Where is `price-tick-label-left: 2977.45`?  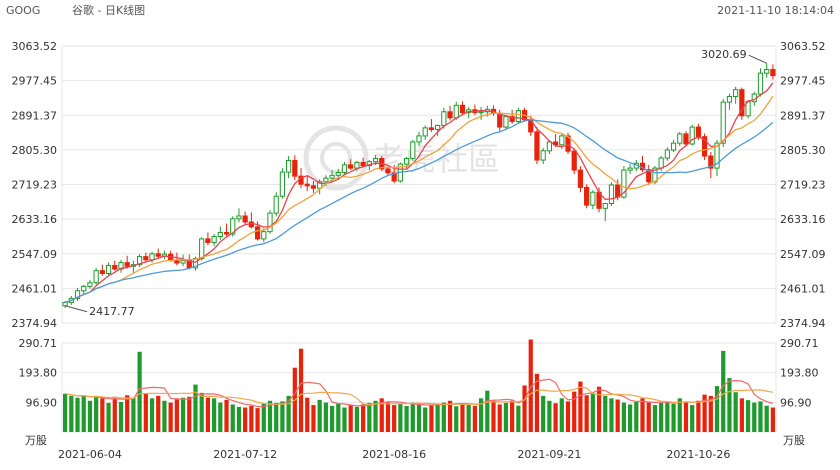 price-tick-label-left: 2977.45 is located at coordinates (35, 81).